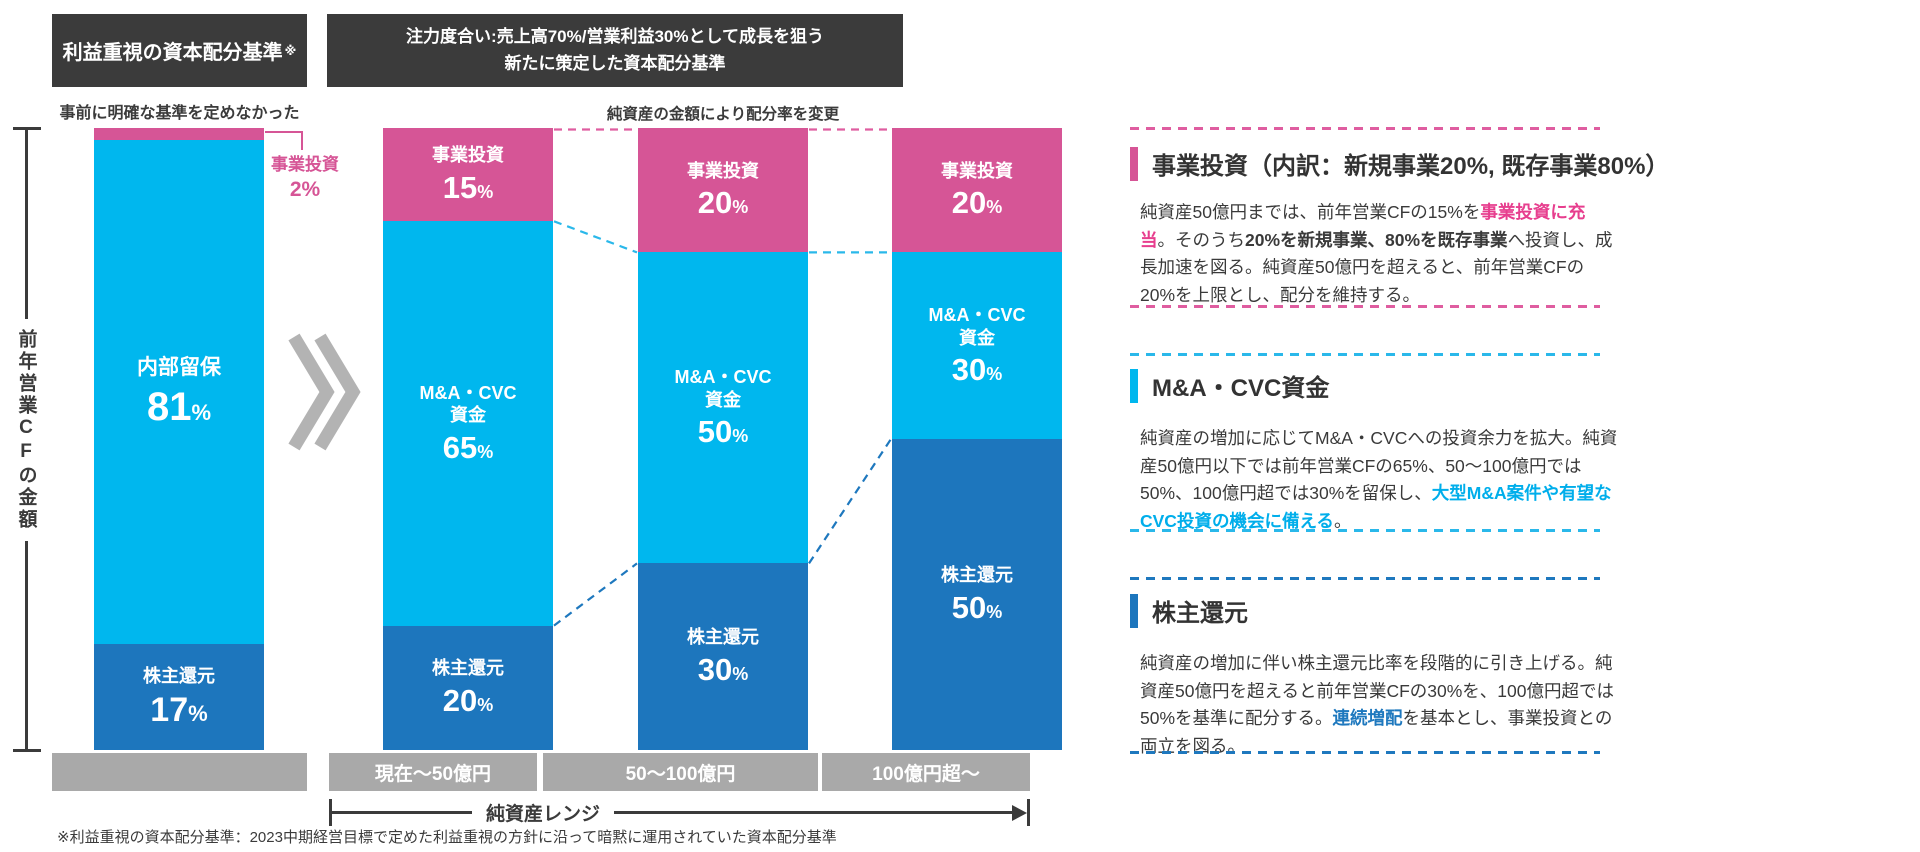 This screenshot has width=1920, height=852. I want to click on bar-segment-事業投資, so click(179, 134).